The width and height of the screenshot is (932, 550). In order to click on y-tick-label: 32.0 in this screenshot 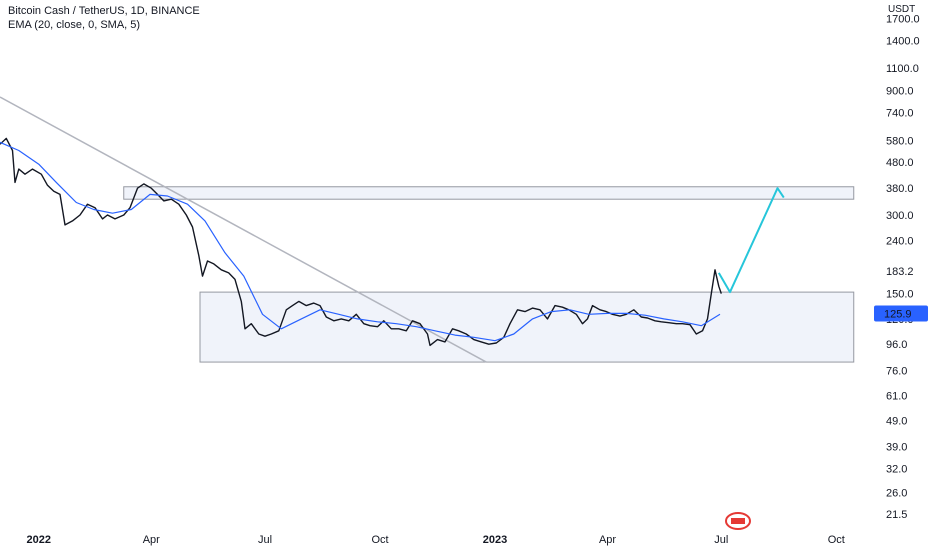, I will do `click(896, 470)`.